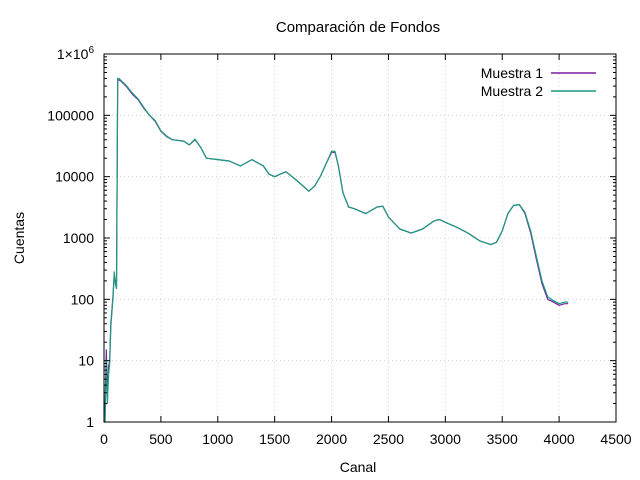 This screenshot has height=480, width=640. What do you see at coordinates (274, 439) in the screenshot?
I see `x-tick-label: 1500` at bounding box center [274, 439].